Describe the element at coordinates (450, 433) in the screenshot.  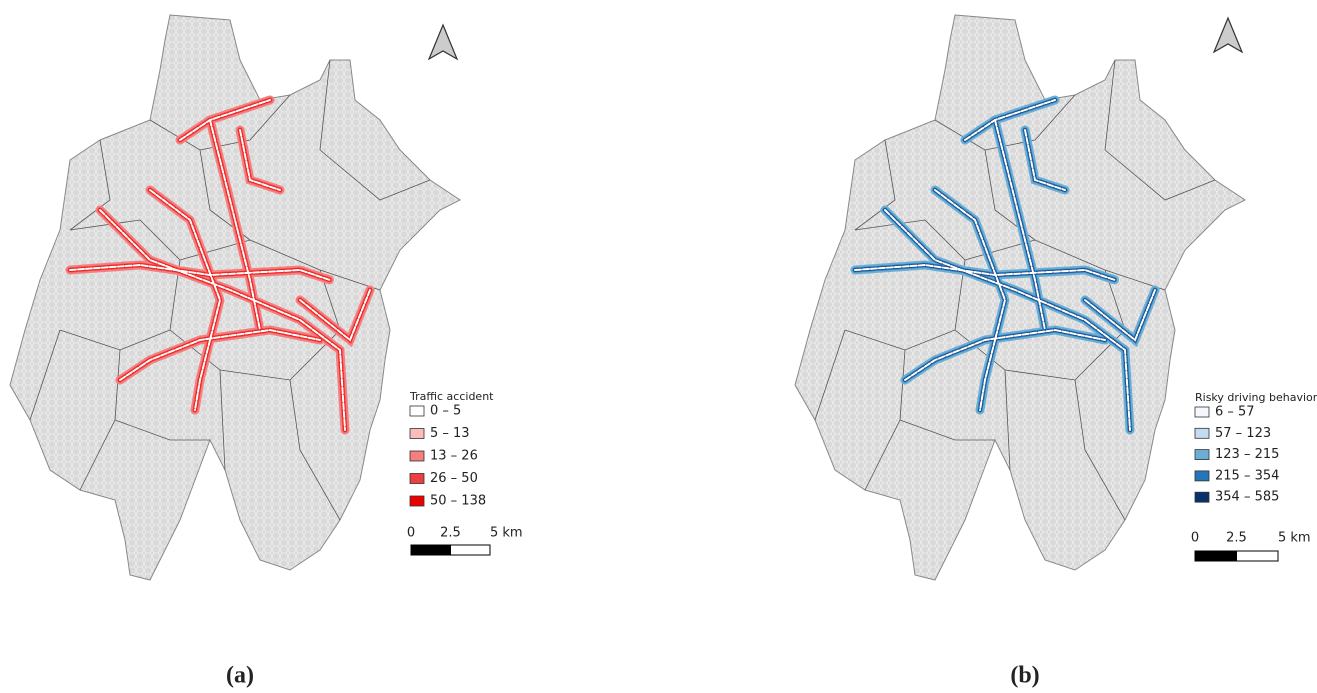
I see `legend-label: 5 – 13` at that location.